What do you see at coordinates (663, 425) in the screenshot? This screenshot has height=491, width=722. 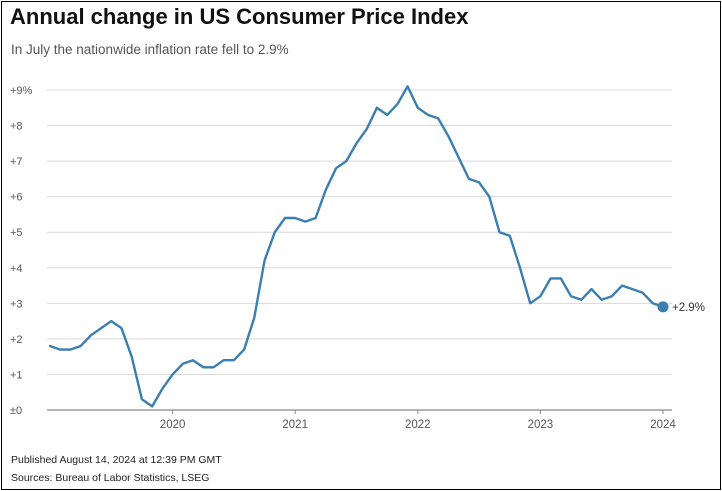 I see `x-tick-label: 2024` at bounding box center [663, 425].